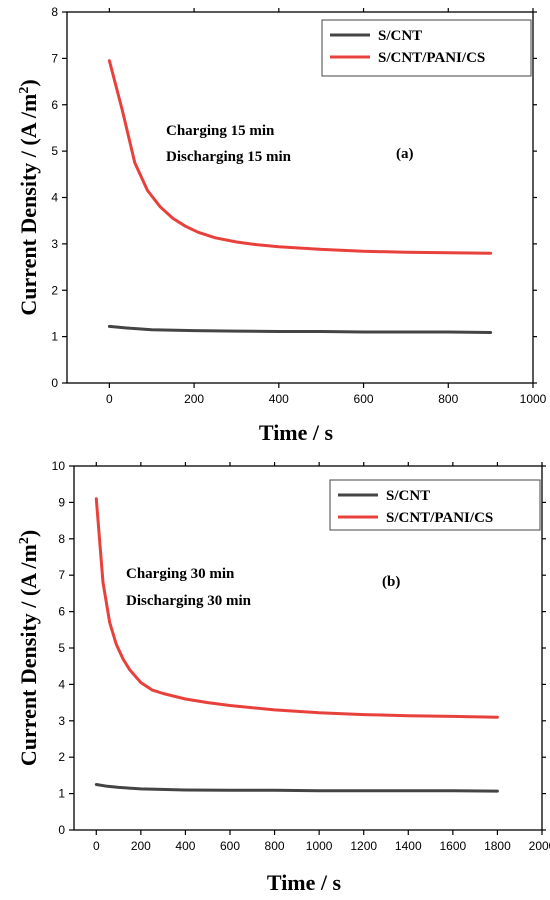  I want to click on annotation: Discharging 15 min, so click(229, 157).